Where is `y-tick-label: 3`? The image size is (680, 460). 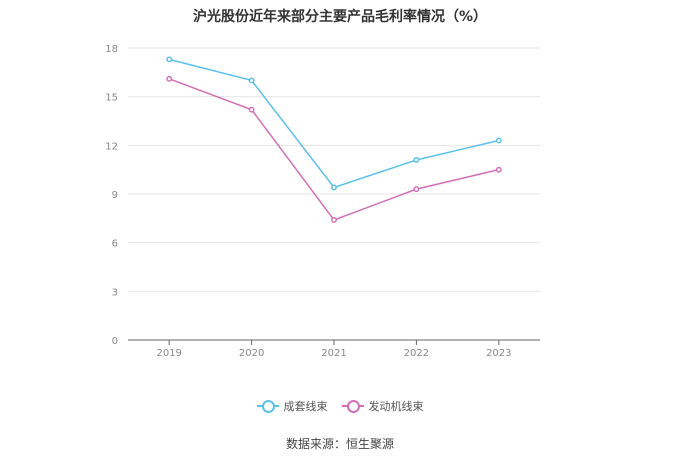 y-tick-label: 3 is located at coordinates (115, 292).